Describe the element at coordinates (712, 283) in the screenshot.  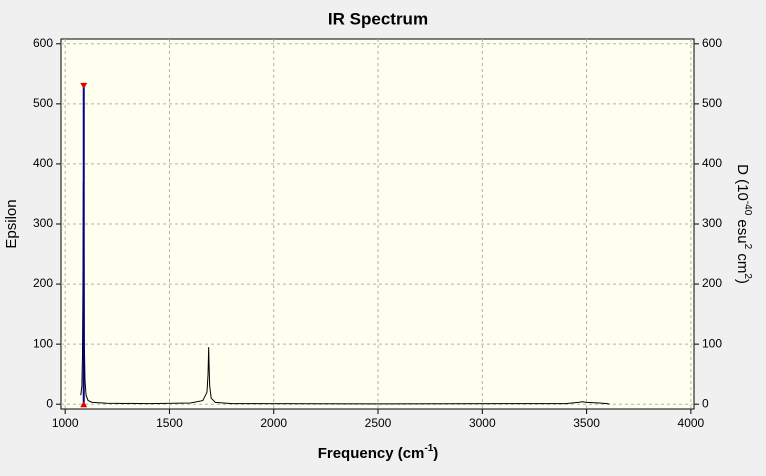
I see `y2-tick-label: 200` at that location.